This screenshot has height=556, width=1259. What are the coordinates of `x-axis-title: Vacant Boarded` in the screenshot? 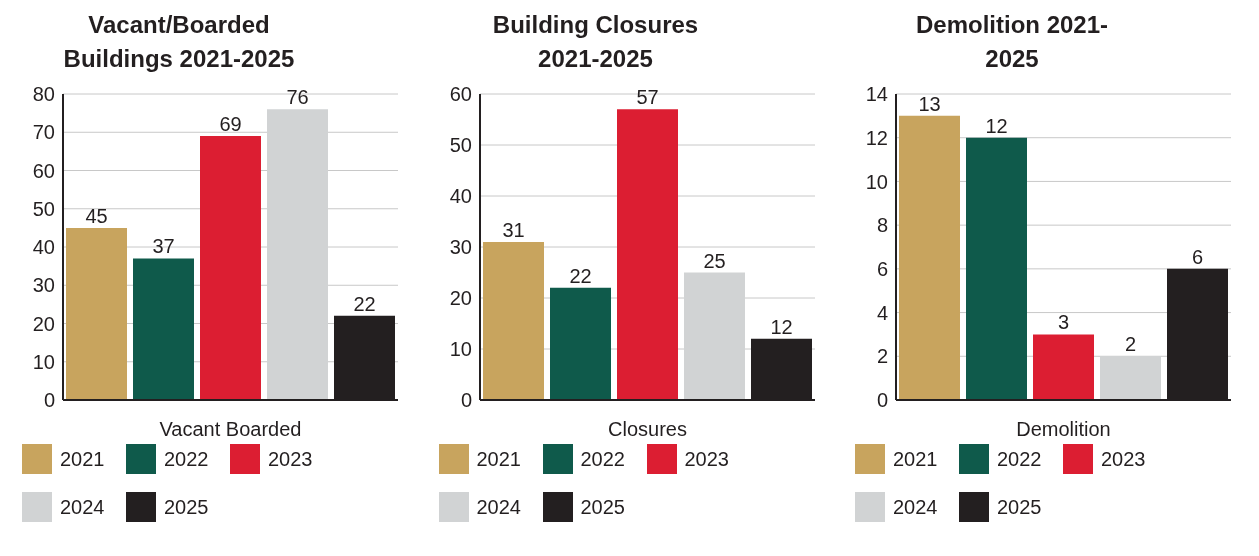 It's located at (230, 429).